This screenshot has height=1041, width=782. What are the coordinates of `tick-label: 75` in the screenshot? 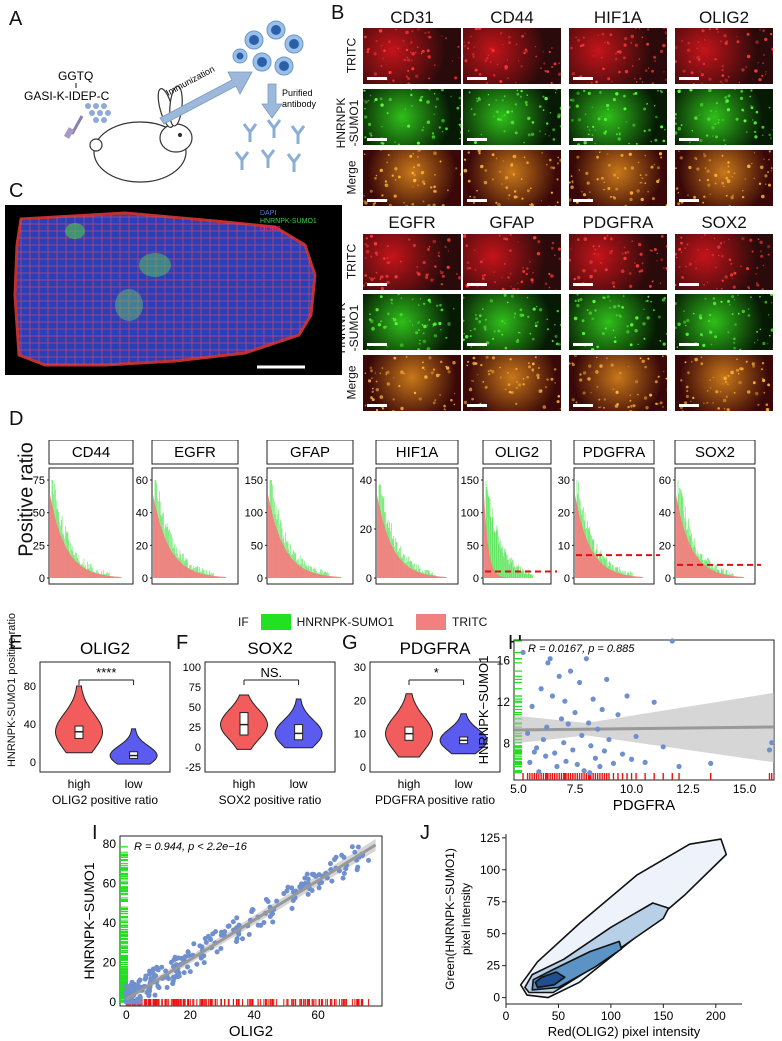 It's located at (494, 902).